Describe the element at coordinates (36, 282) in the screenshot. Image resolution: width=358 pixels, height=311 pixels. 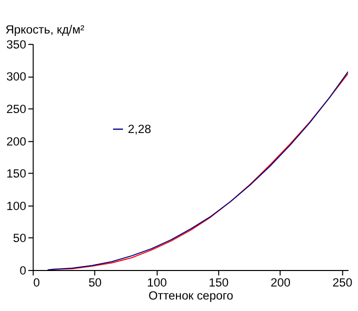
I see `x-tick-label: 0` at that location.